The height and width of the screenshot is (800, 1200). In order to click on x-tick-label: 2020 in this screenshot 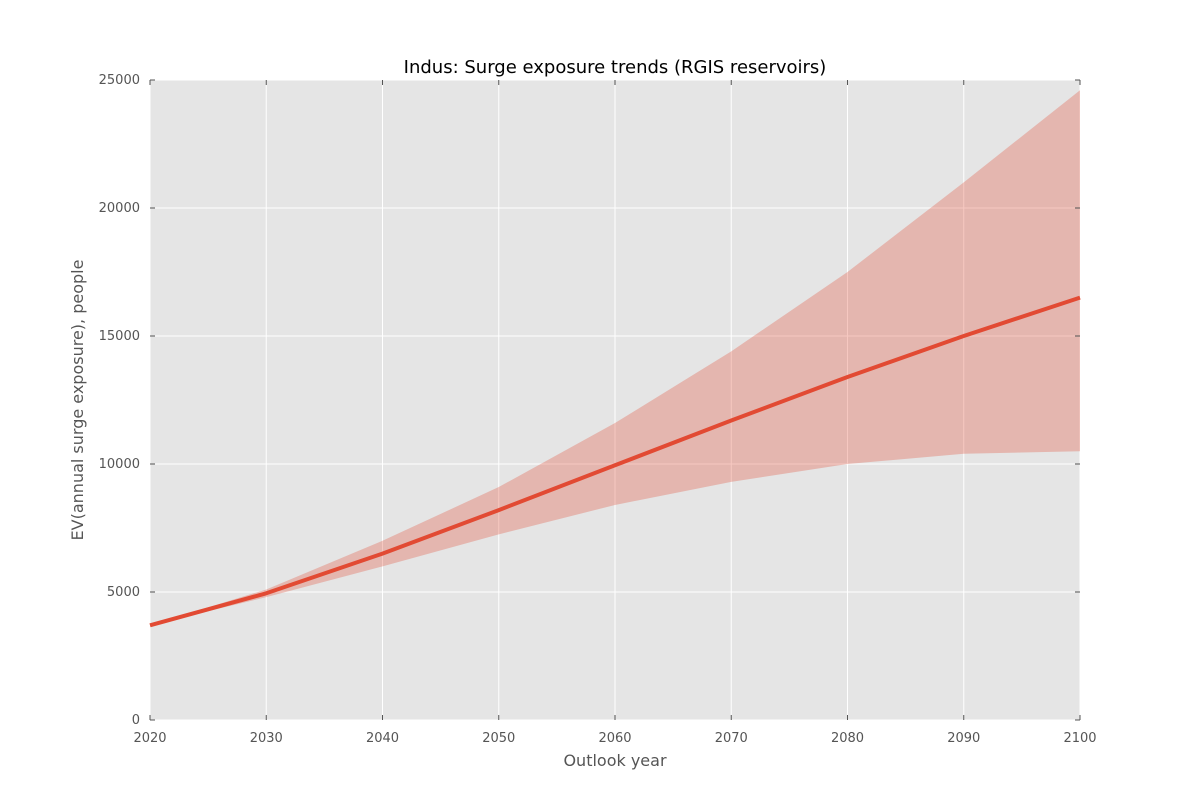, I will do `click(149, 738)`.